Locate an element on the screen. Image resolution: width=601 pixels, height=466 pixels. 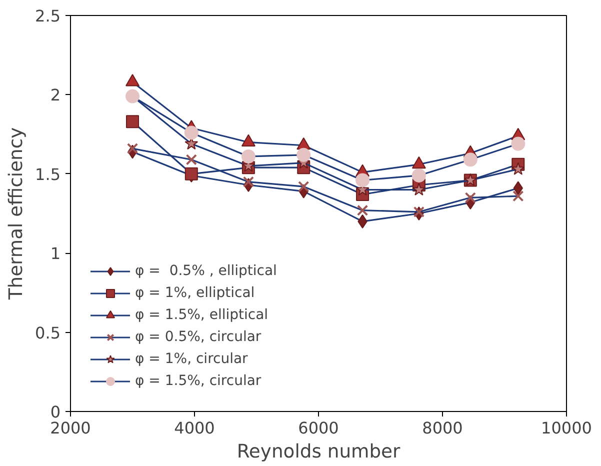
y-tick-label: 2 is located at coordinates (55, 95).